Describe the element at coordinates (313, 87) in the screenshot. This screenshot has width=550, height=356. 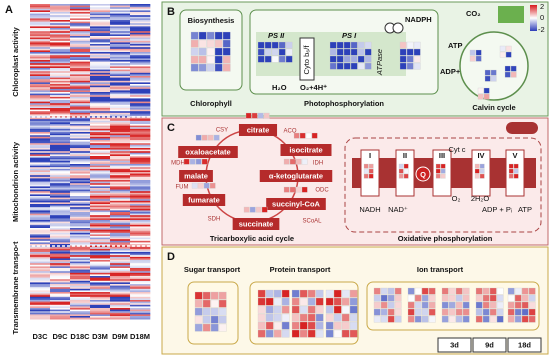
I see `label: O₂+4H⁺` at that location.